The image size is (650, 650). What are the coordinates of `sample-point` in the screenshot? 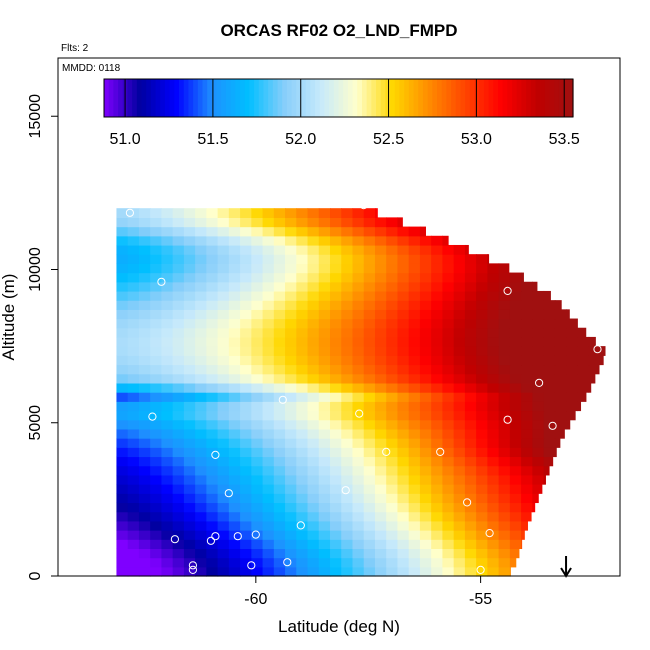 It's located at (192, 570).